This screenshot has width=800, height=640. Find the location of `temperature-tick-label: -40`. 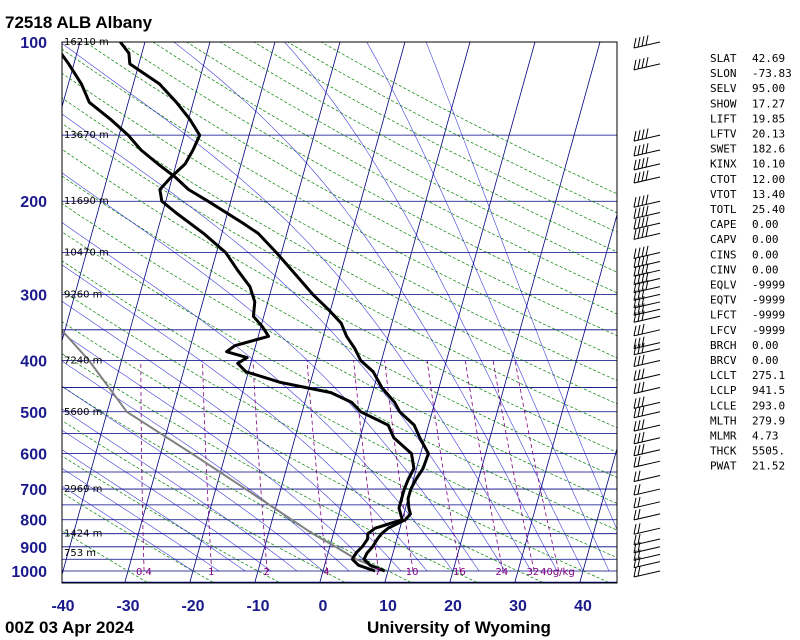

temperature-tick-label: -40 is located at coordinates (62, 606).